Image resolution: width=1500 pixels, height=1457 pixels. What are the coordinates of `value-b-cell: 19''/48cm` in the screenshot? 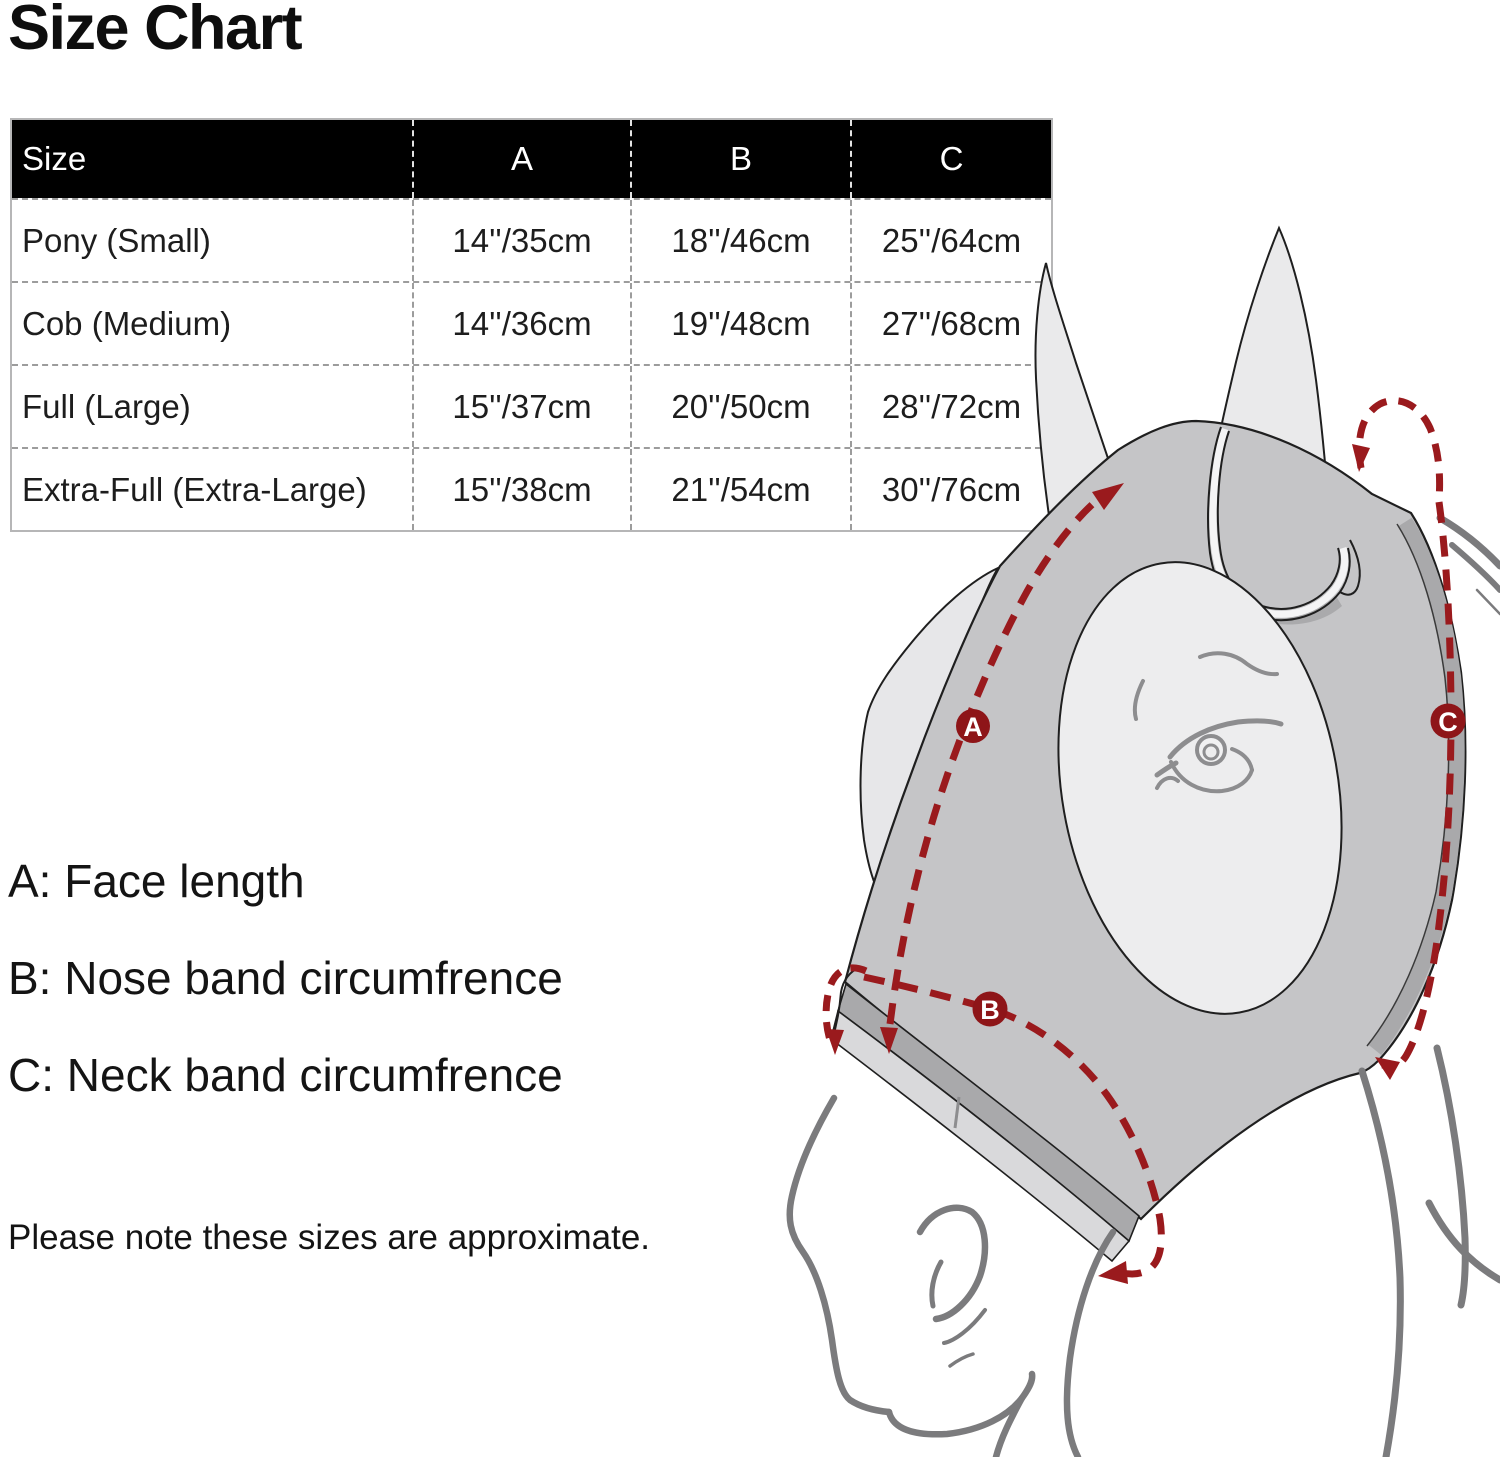 It's located at (740, 323).